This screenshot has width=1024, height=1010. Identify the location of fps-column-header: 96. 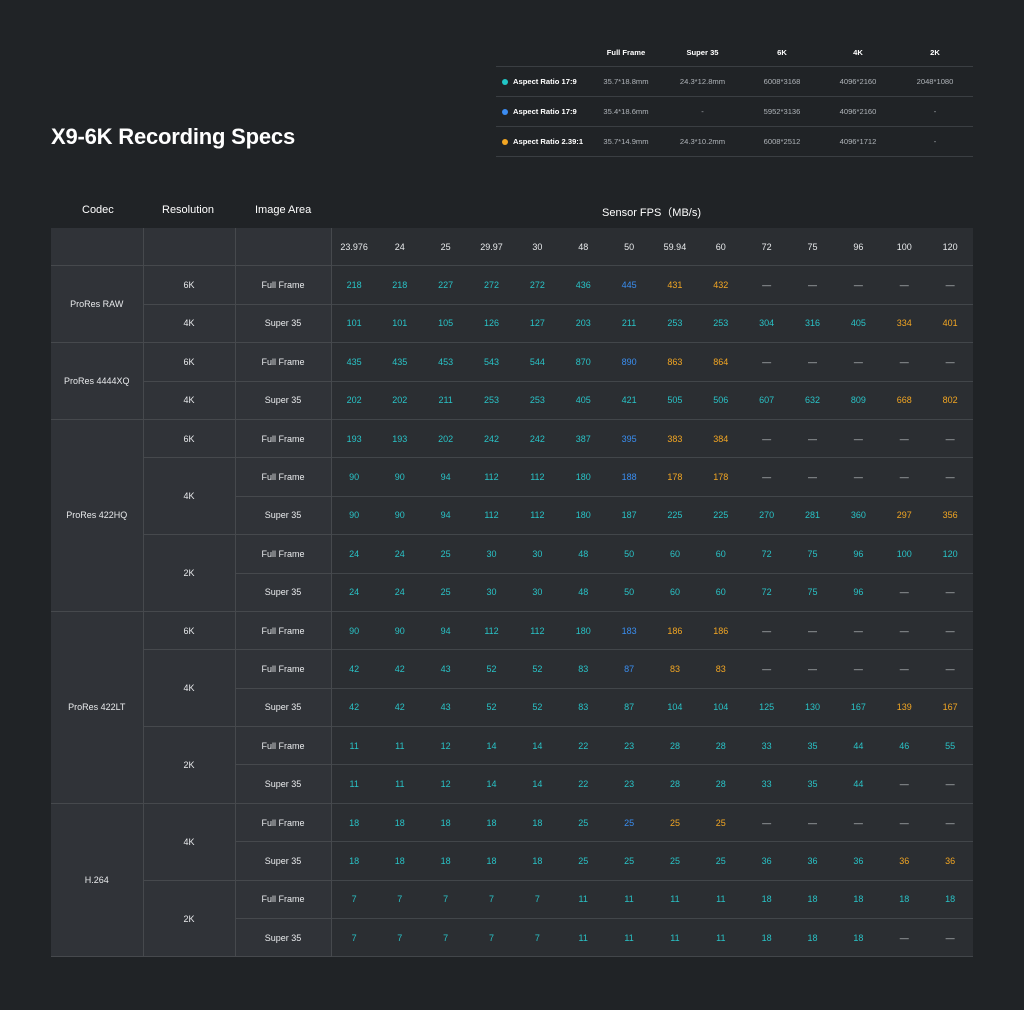
(858, 247).